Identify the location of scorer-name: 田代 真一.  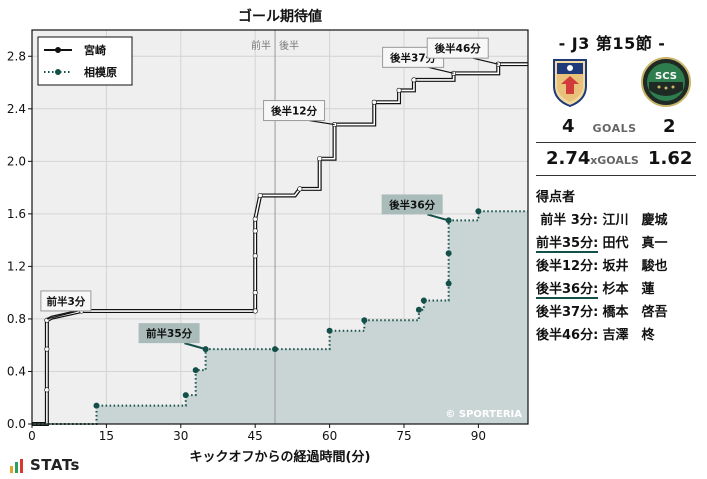
(633, 243).